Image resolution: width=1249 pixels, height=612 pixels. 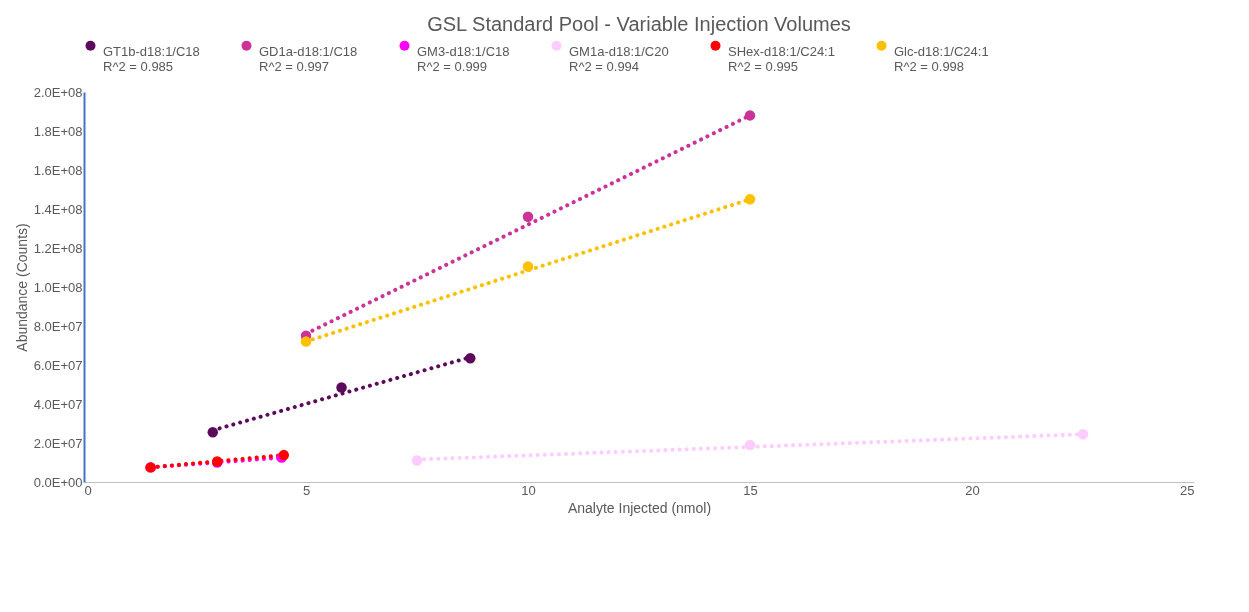 I want to click on legend-label: GT1b-d18:1/C18 R^2 = 0.985, so click(x=151, y=58).